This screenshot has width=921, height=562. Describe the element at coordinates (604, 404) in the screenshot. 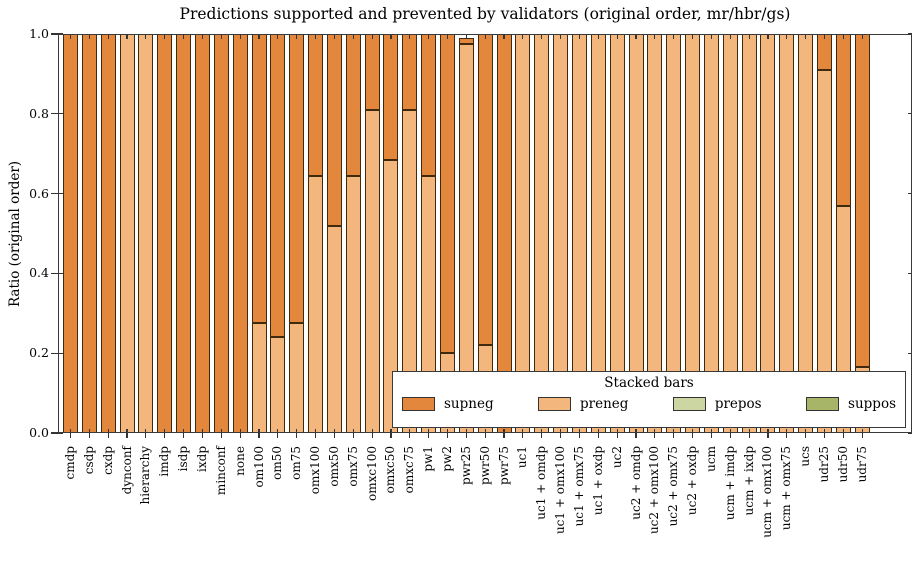

I see `legend-label-preneg: preneg` at that location.